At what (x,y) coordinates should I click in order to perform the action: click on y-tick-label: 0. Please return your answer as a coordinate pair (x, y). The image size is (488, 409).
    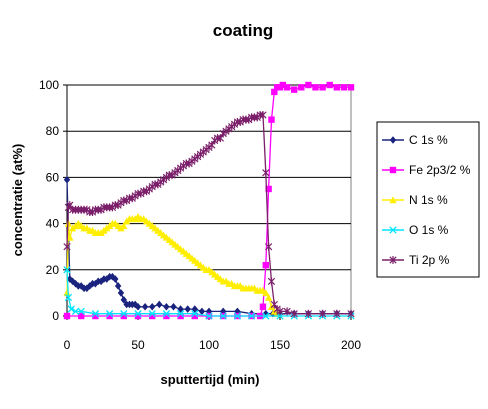
    Looking at the image, I should click on (55, 316).